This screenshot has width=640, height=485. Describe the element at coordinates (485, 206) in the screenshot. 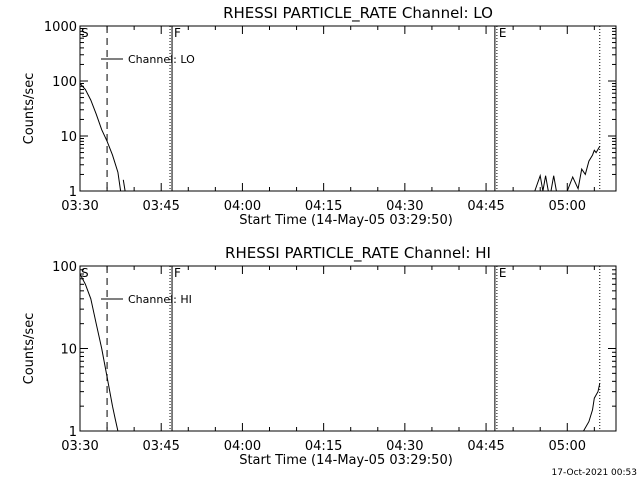

I see `x-tick-label-lo: 04:45` at that location.